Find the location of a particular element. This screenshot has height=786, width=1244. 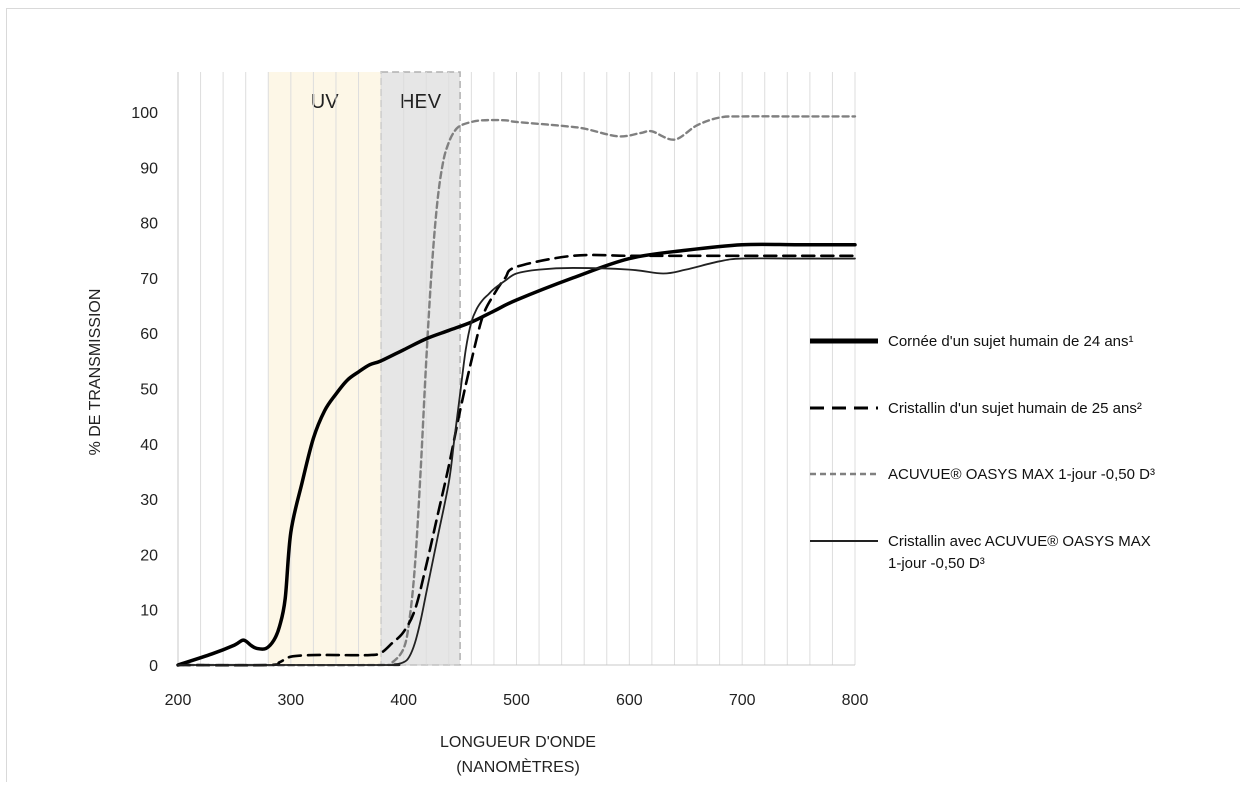

legend-label-lens: Cristallin d'un sujet humain de 25 ans² is located at coordinates (1015, 408).